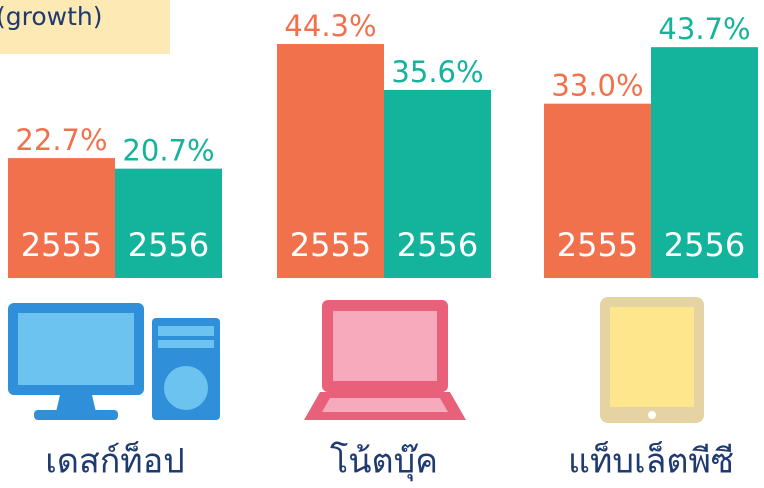 Image resolution: width=764 pixels, height=488 pixels. I want to click on chart-title: (growth), so click(51, 16).